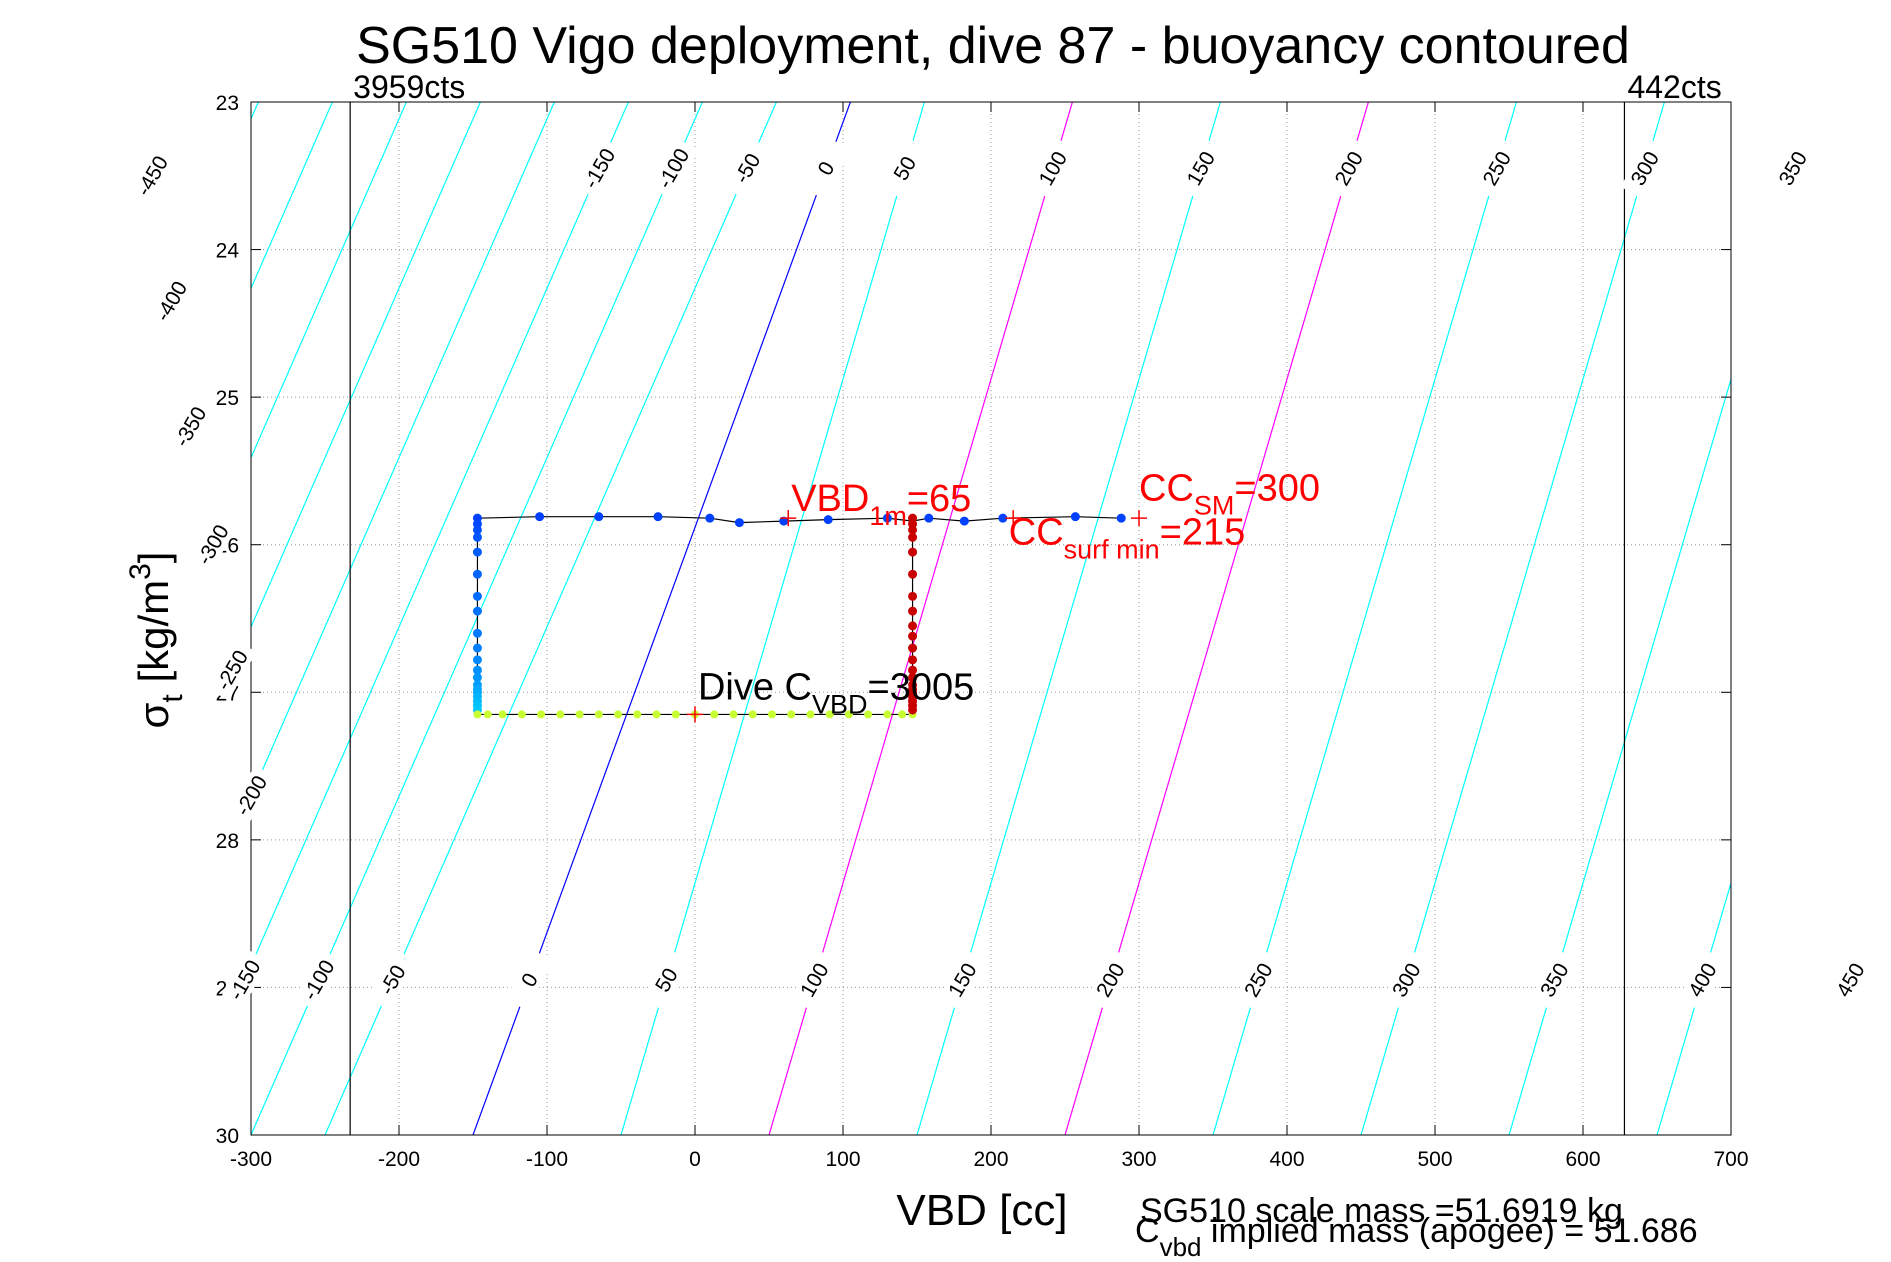 The height and width of the screenshot is (1262, 1891). What do you see at coordinates (227, 1136) in the screenshot?
I see `y-tick-label: 30` at bounding box center [227, 1136].